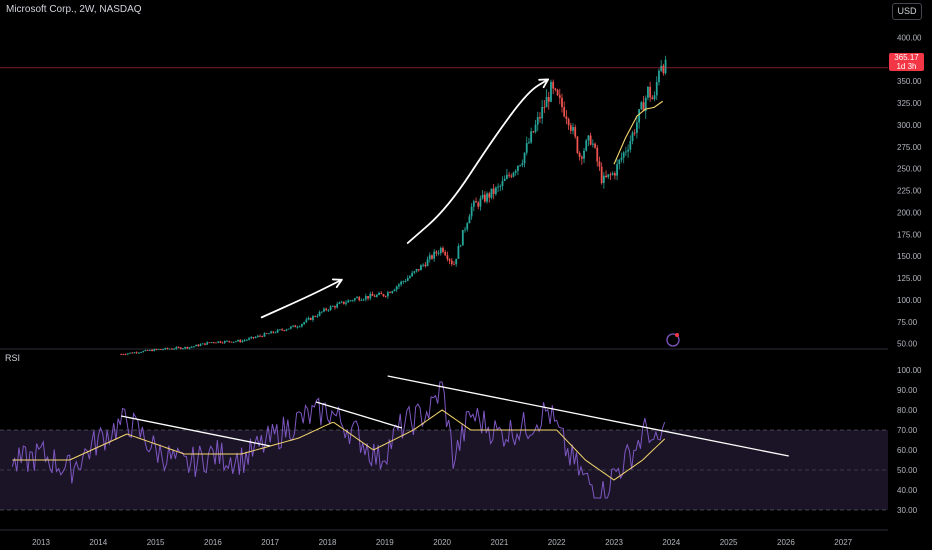 The image size is (932, 550). I want to click on time-axis-tick: 2026, so click(786, 542).